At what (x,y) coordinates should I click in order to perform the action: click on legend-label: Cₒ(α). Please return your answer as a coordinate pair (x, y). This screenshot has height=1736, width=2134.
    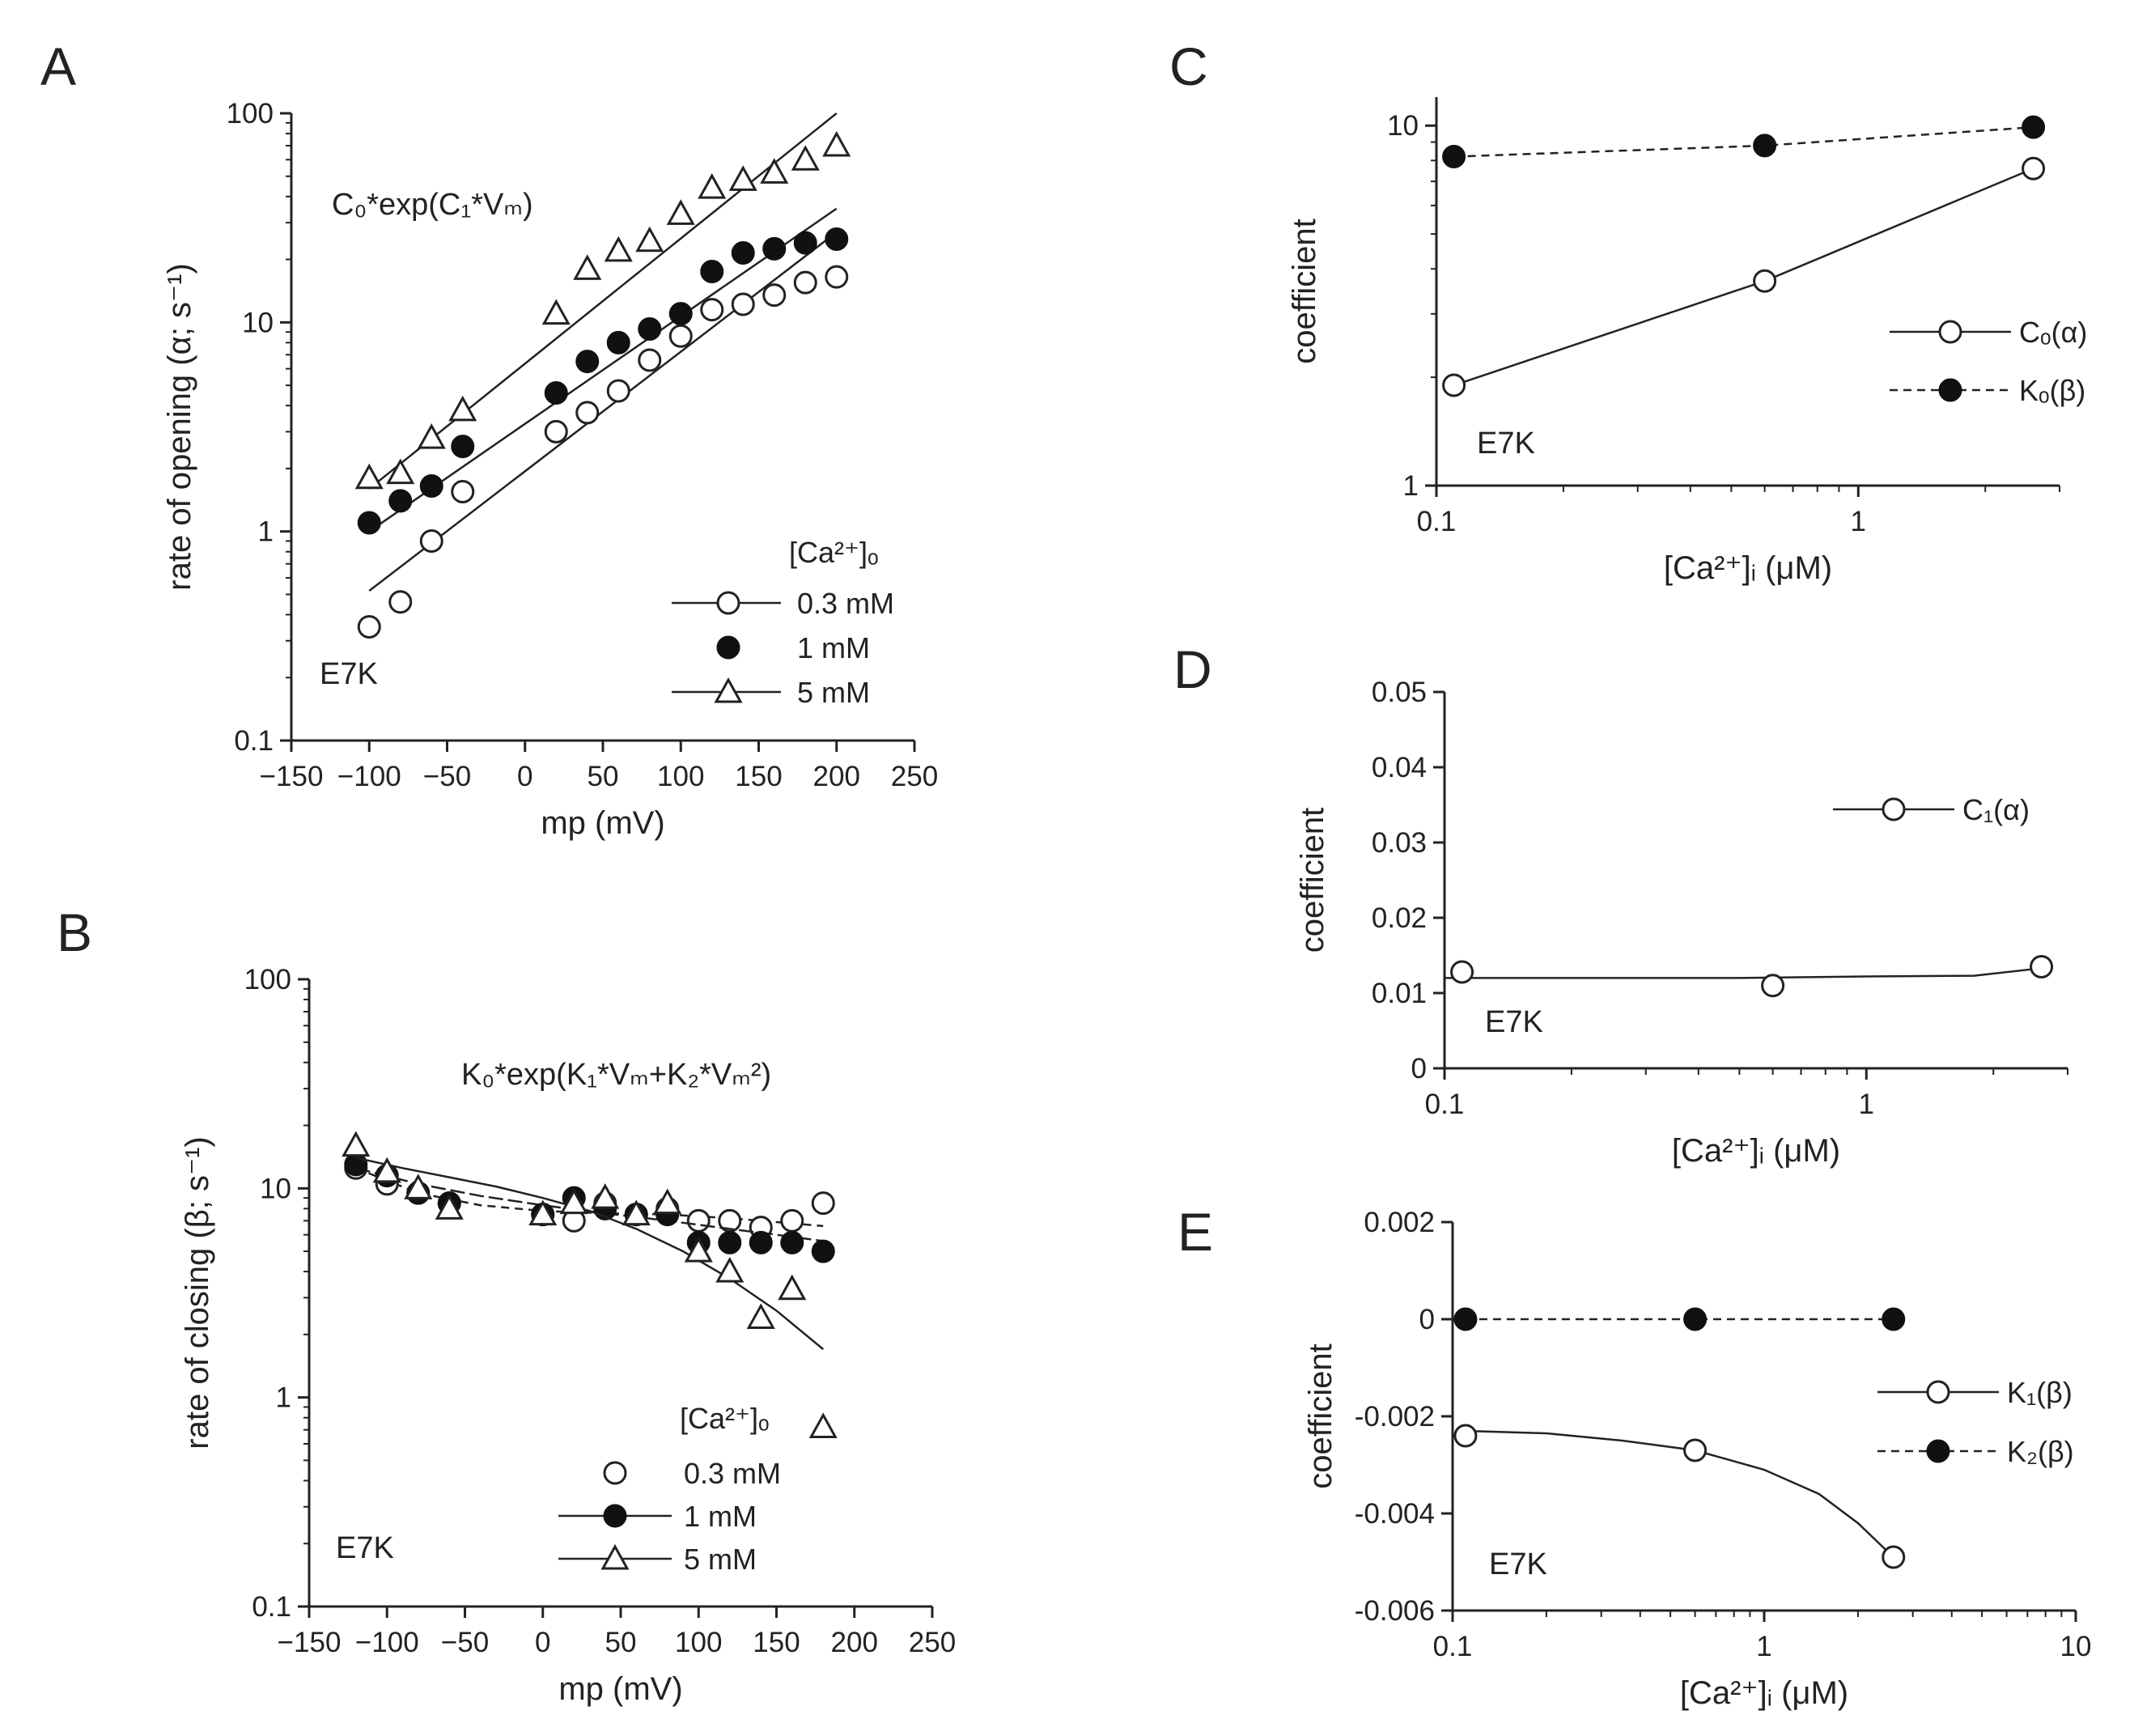
    Looking at the image, I should click on (2053, 332).